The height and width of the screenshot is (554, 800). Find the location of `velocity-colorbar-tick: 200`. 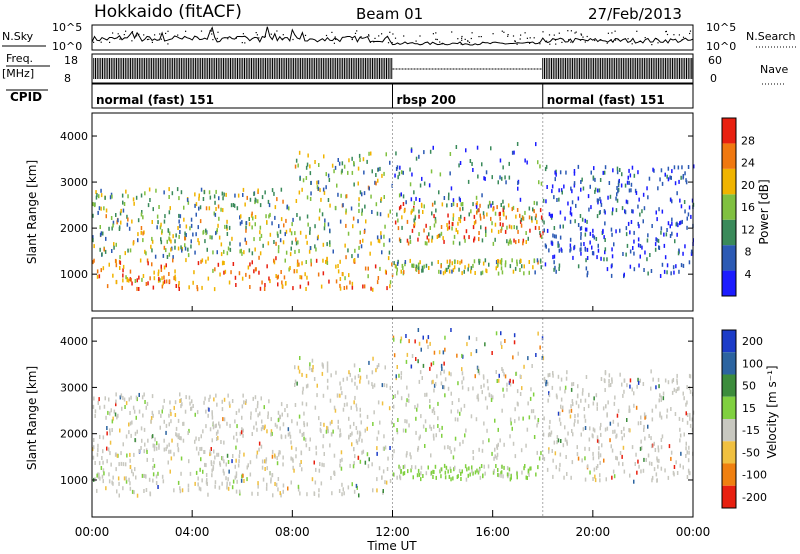

velocity-colorbar-tick: 200 is located at coordinates (752, 341).